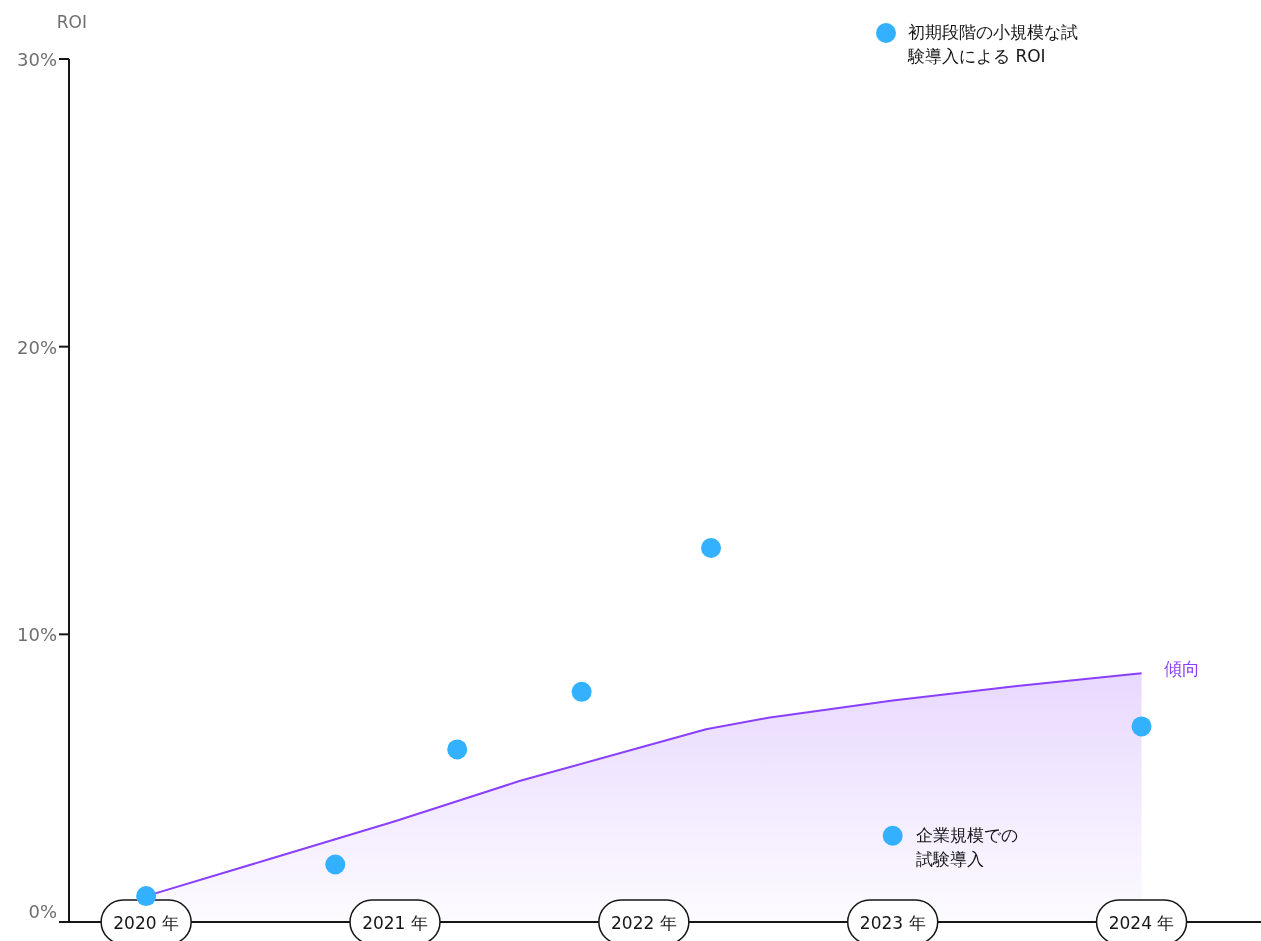 The height and width of the screenshot is (941, 1261). Describe the element at coordinates (36, 635) in the screenshot. I see `y-tick-label: 10%` at that location.